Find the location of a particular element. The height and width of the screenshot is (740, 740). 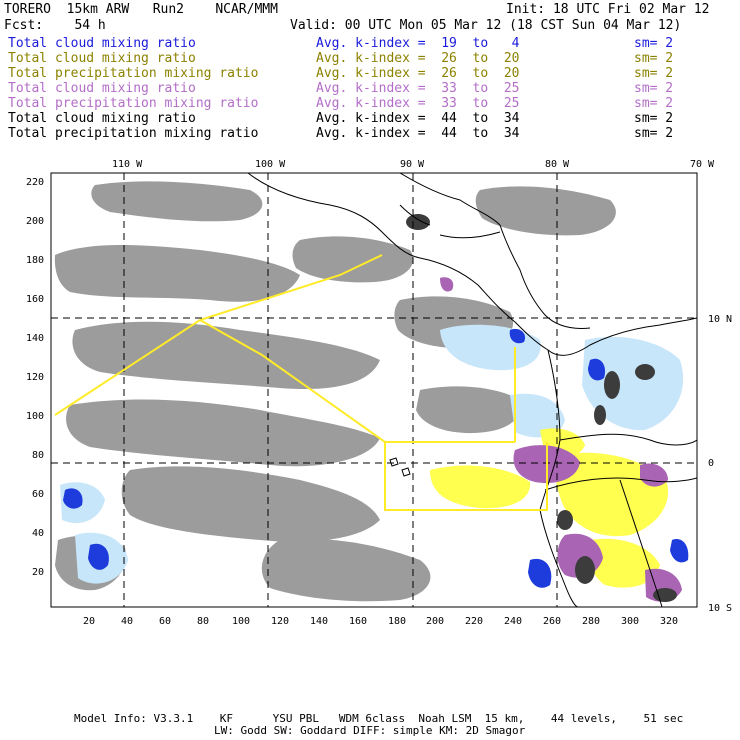

x-label: 60 is located at coordinates (165, 621).